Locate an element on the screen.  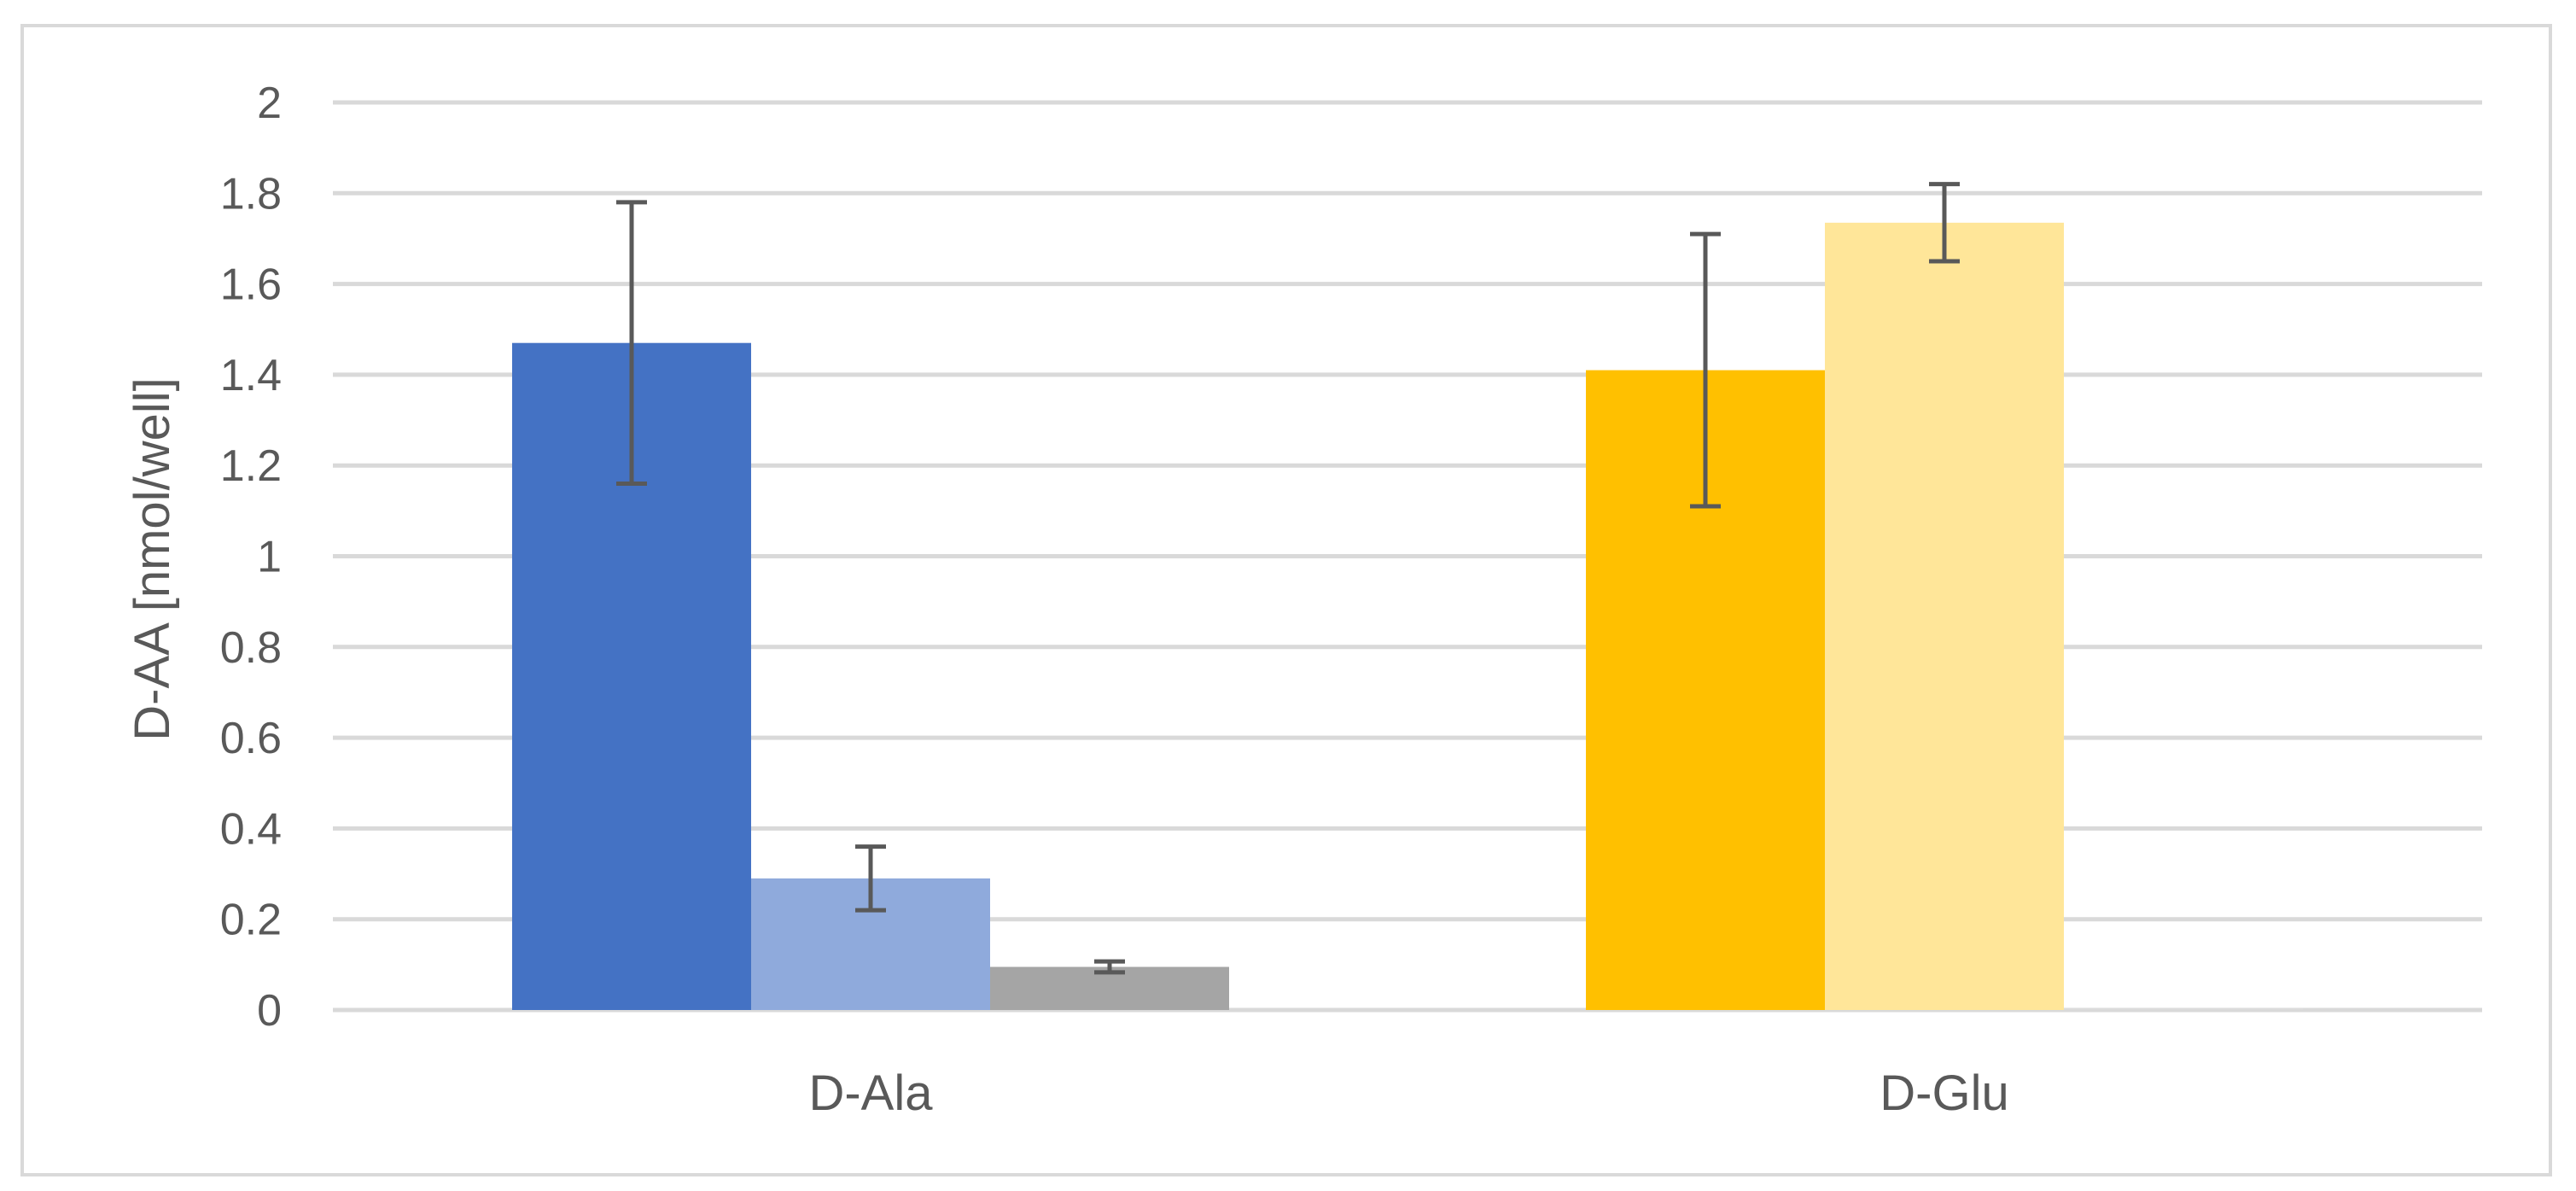
y-tick-label: 2 is located at coordinates (269, 103).